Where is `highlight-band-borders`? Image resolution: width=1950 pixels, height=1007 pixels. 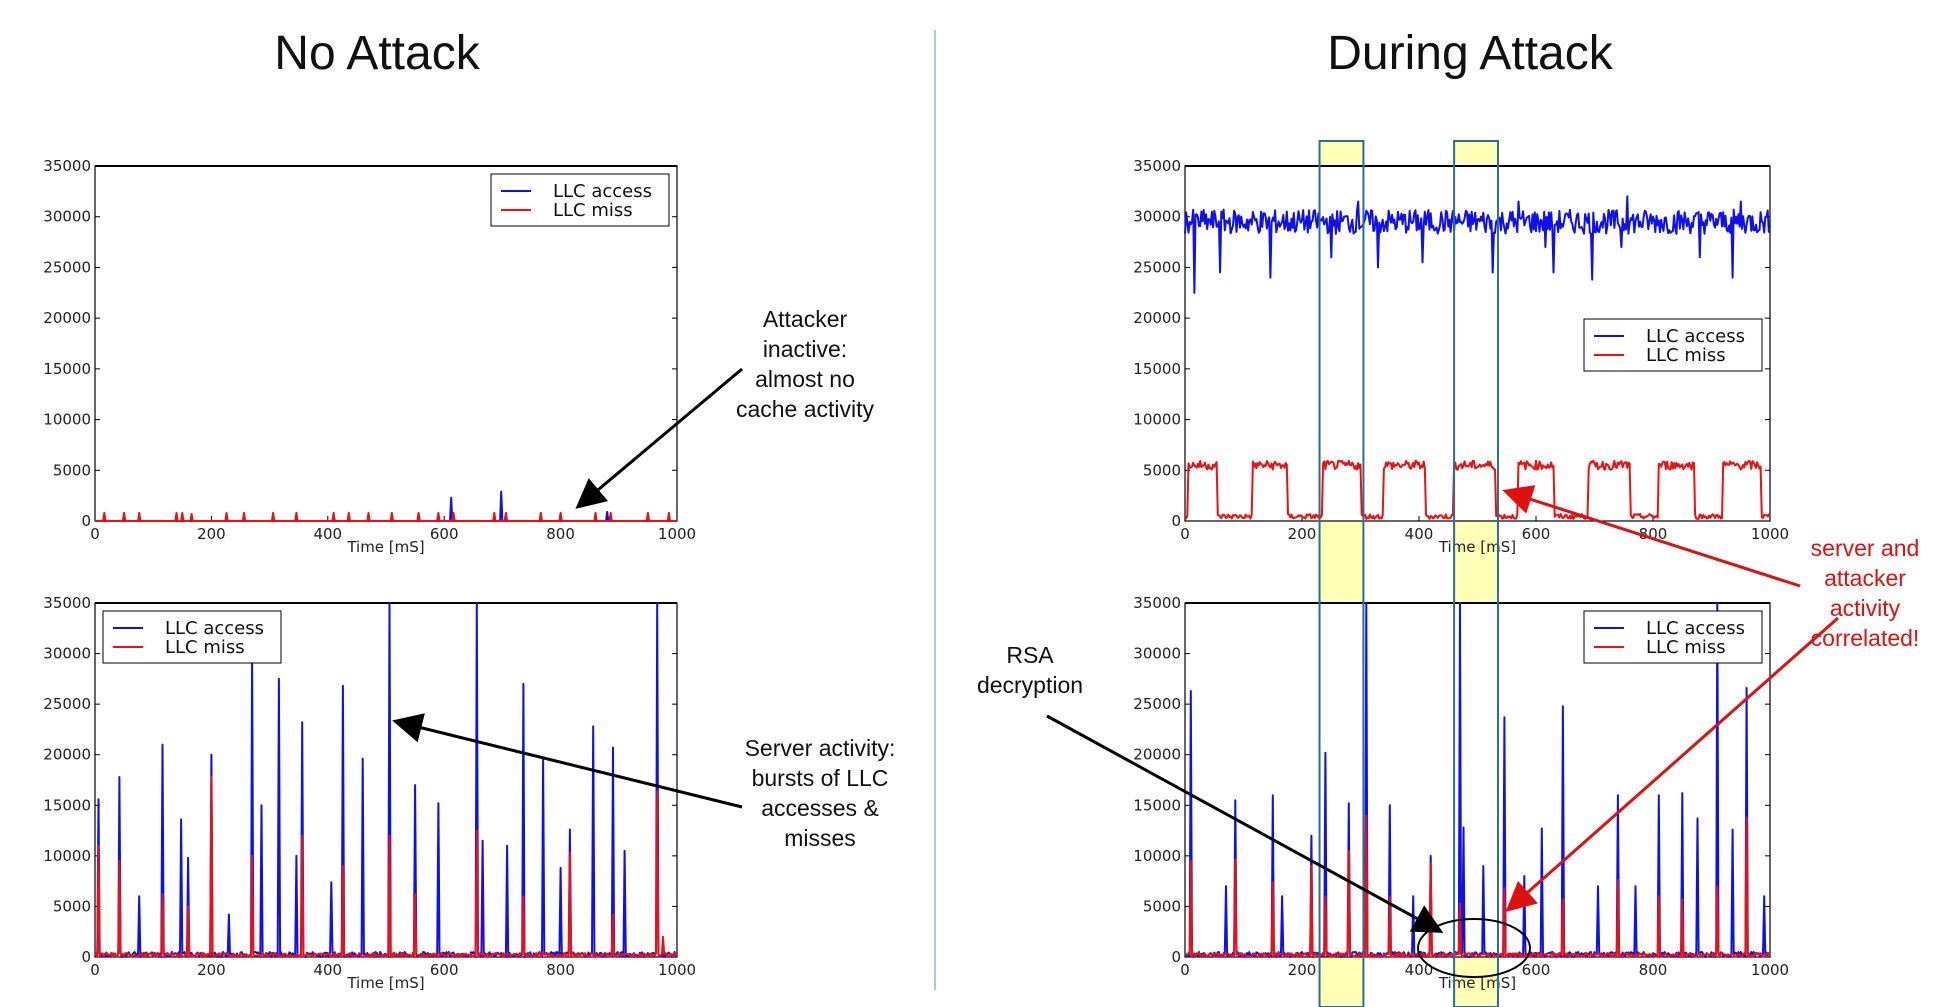 highlight-band-borders is located at coordinates (1408, 573).